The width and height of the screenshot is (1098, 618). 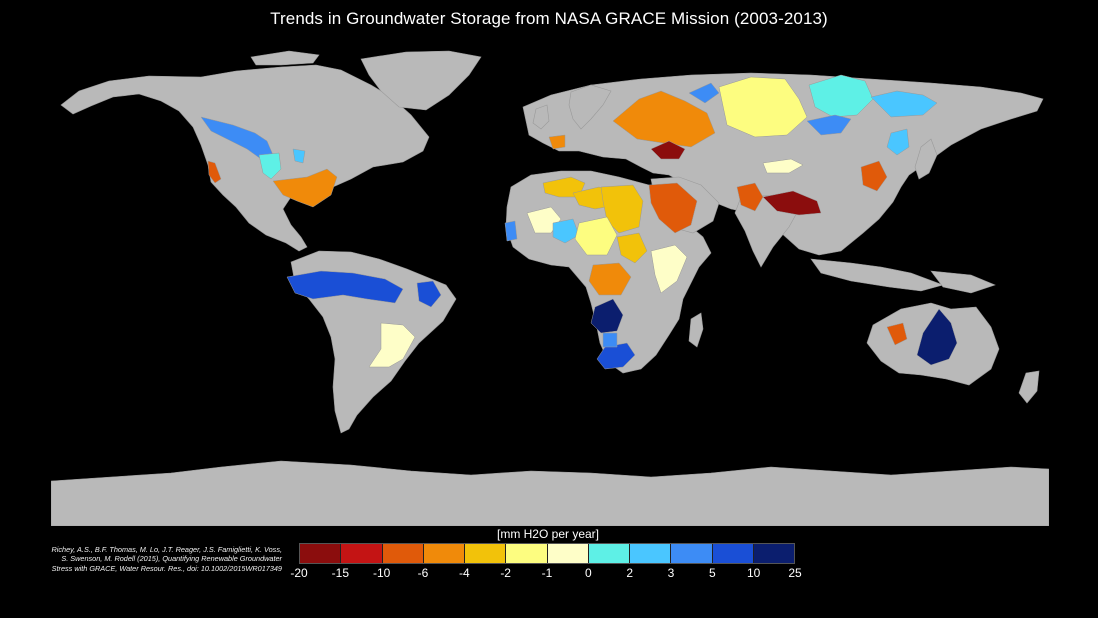 What do you see at coordinates (557, 142) in the screenshot?
I see `aquifer-iberian` at bounding box center [557, 142].